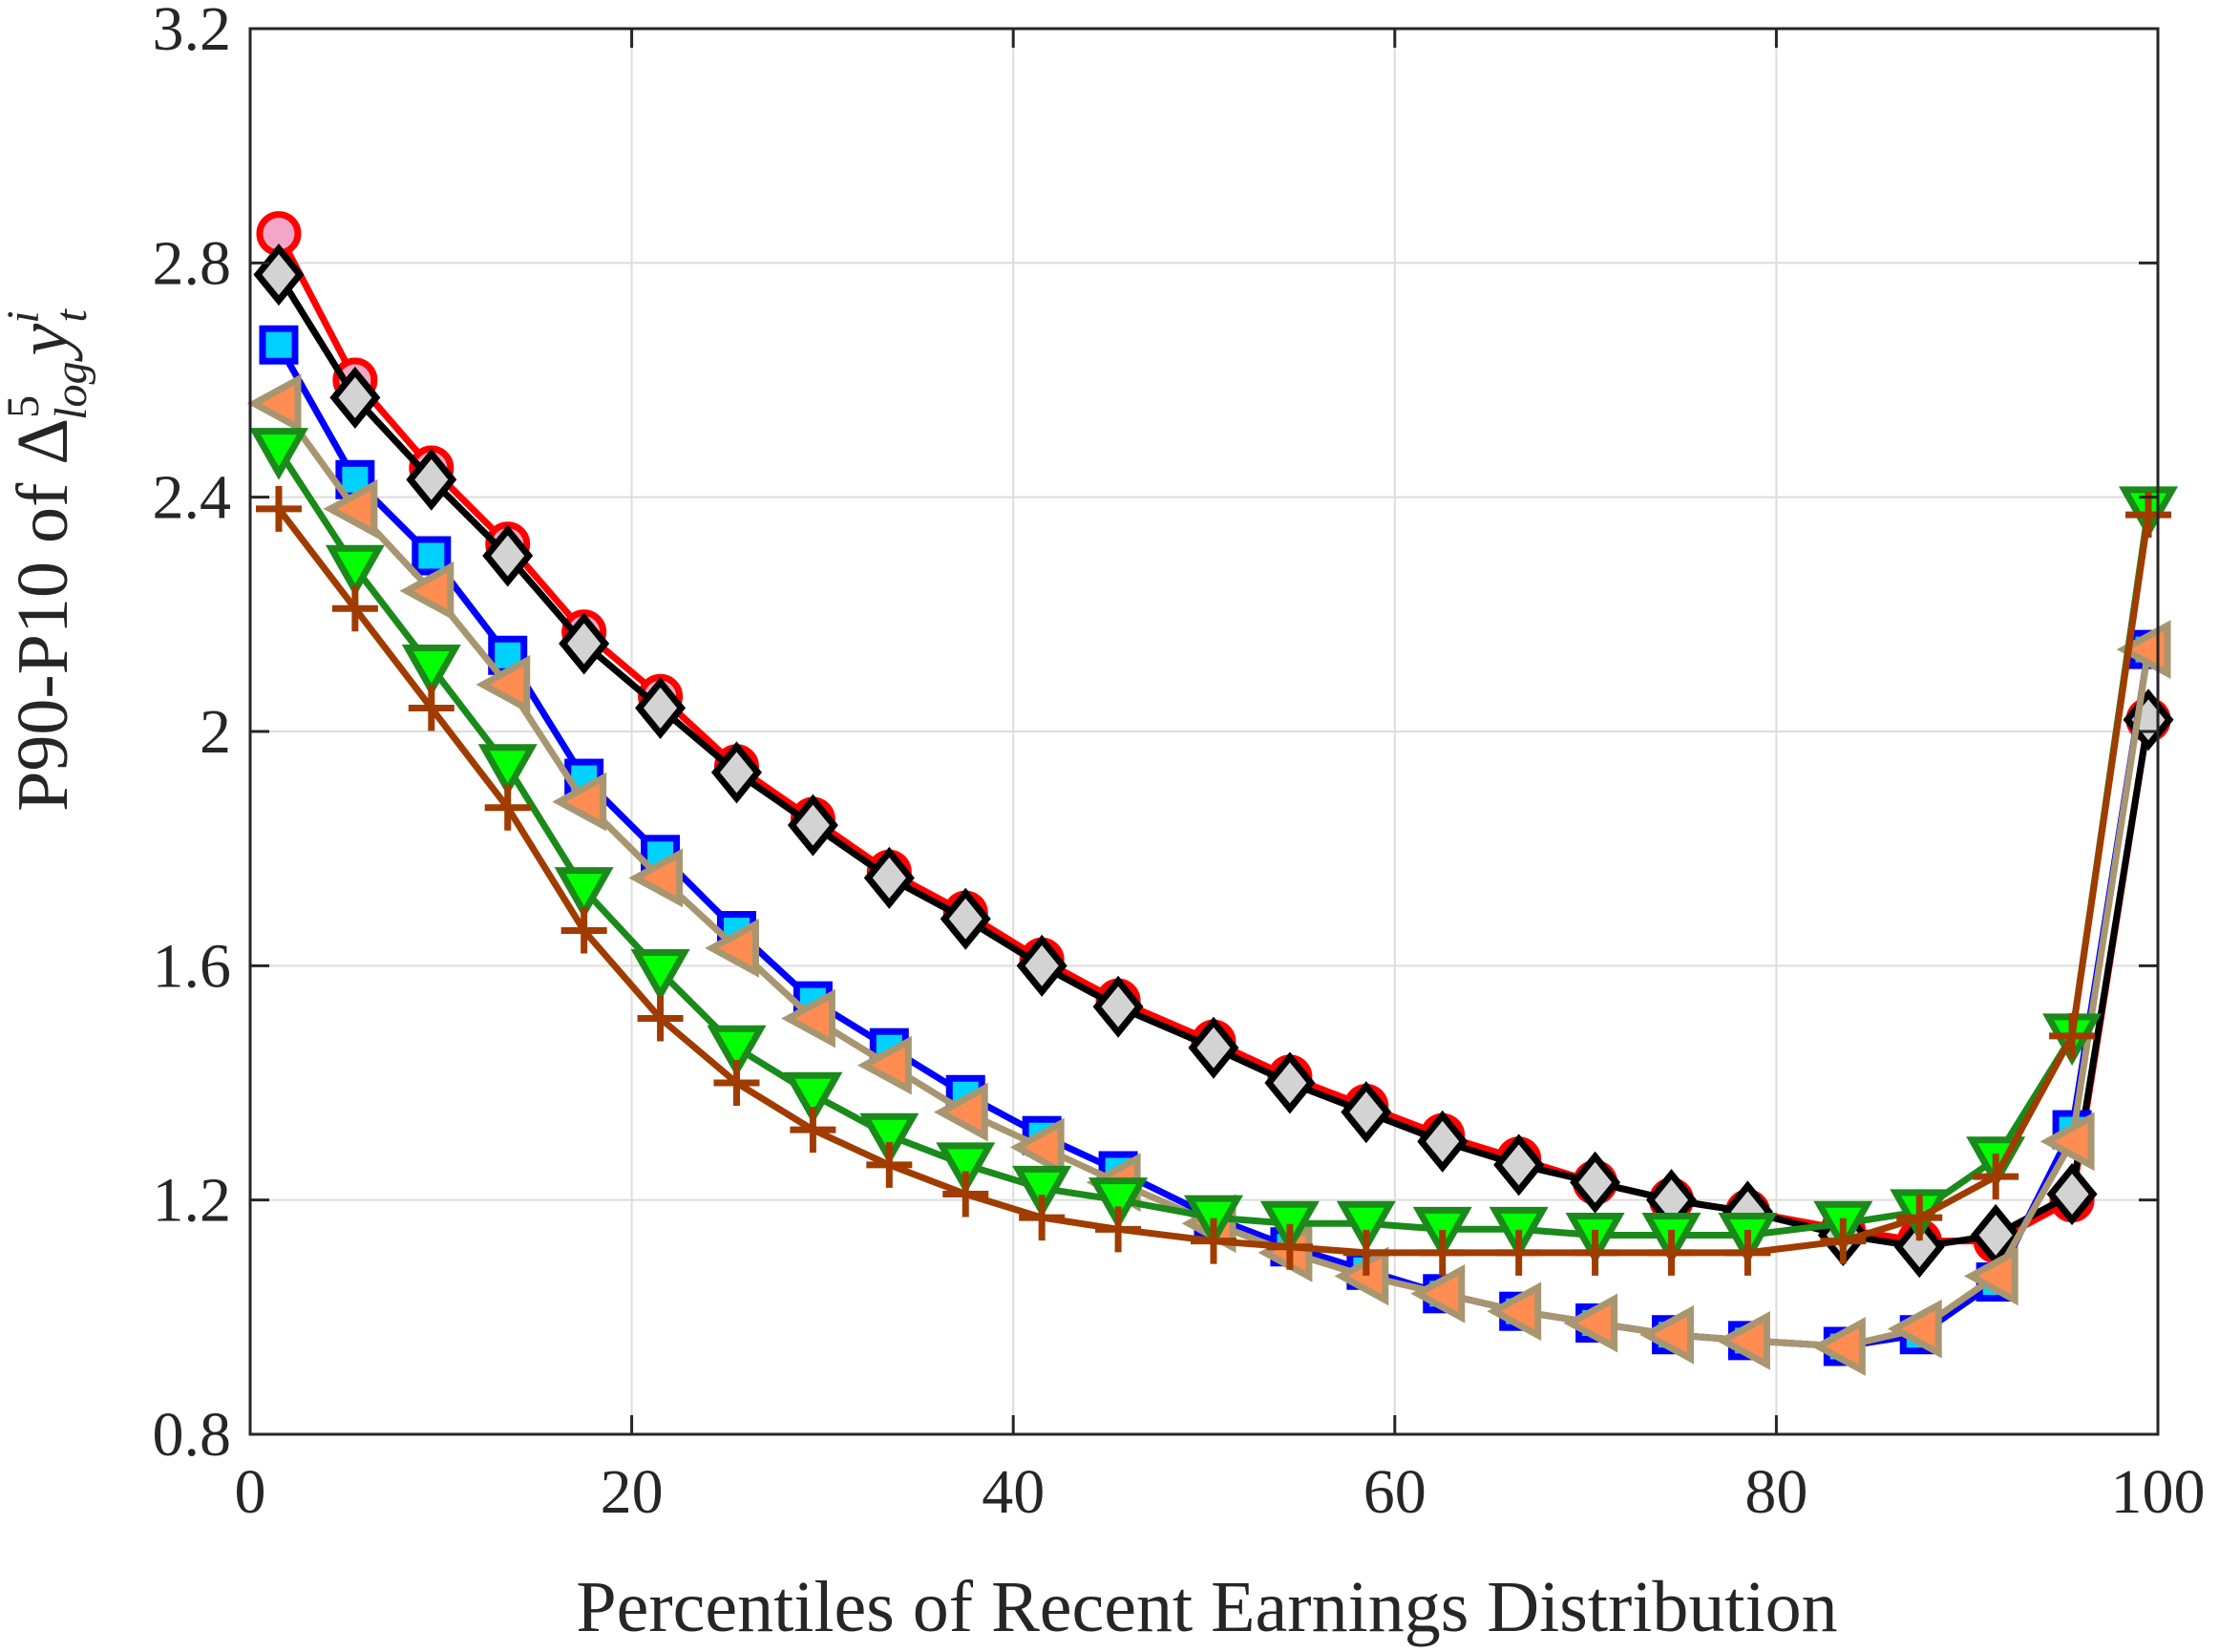 The width and height of the screenshot is (2219, 1652). I want to click on square-series-point, so click(432, 556).